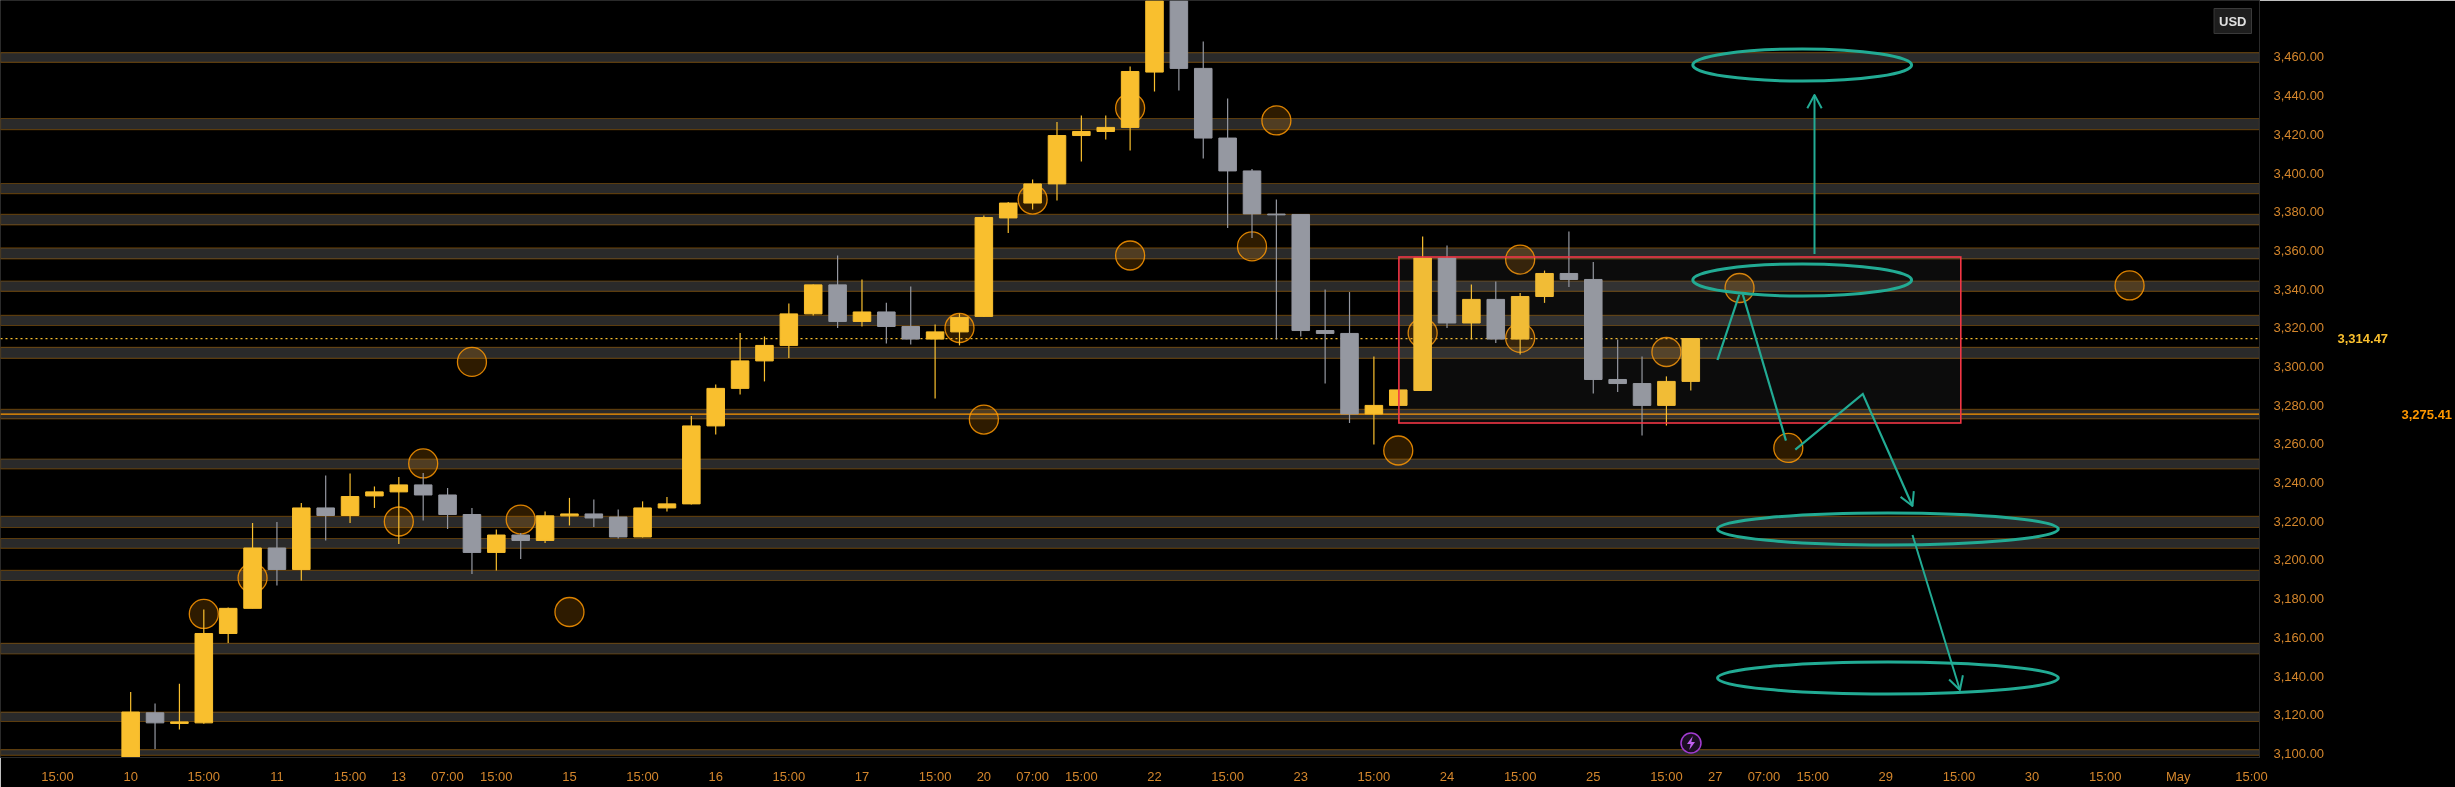  I want to click on y-tick-label: 3,380.00, so click(2299, 212).